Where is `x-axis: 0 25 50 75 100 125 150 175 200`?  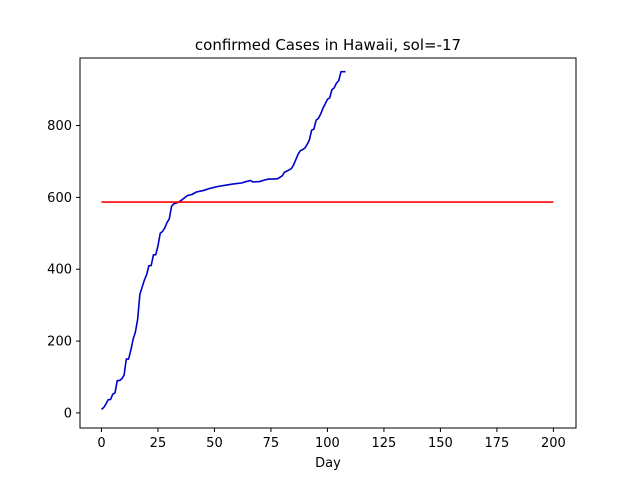
x-axis: 0 25 50 75 100 125 150 175 200 is located at coordinates (331, 439).